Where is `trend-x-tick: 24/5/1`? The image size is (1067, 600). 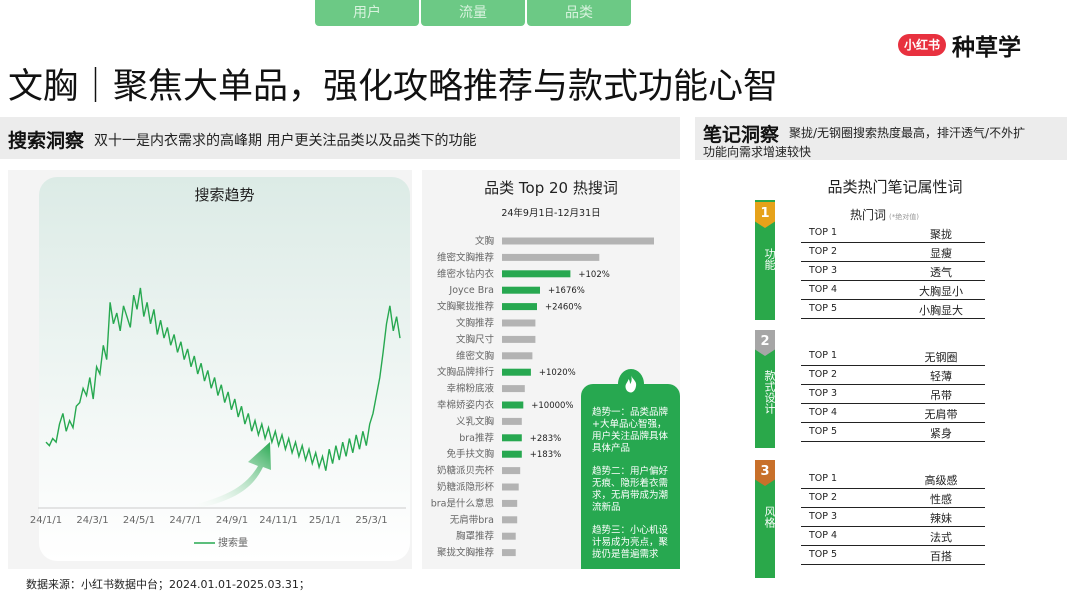
trend-x-tick: 24/5/1 is located at coordinates (139, 520).